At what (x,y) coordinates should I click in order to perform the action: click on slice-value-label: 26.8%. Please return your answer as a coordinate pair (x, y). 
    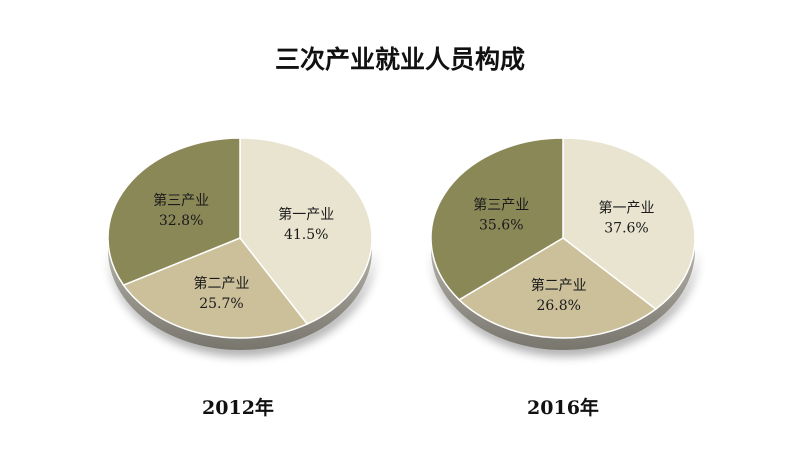
    Looking at the image, I should click on (558, 306).